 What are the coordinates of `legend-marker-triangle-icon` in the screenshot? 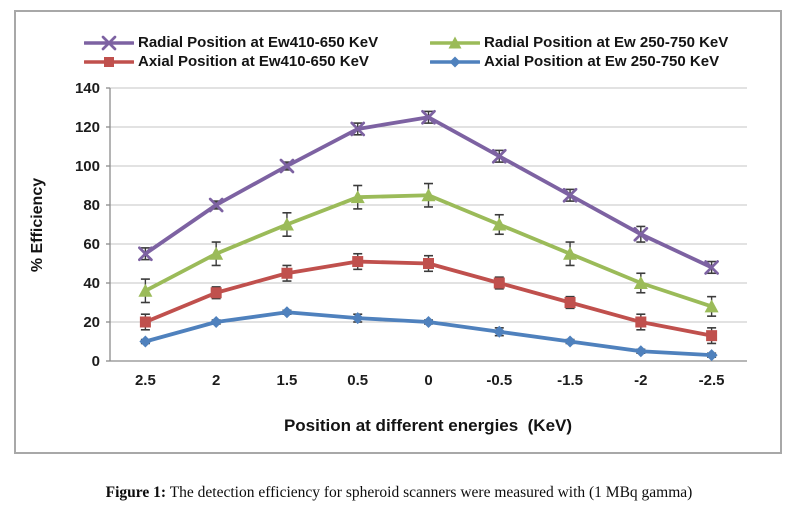 It's located at (455, 42).